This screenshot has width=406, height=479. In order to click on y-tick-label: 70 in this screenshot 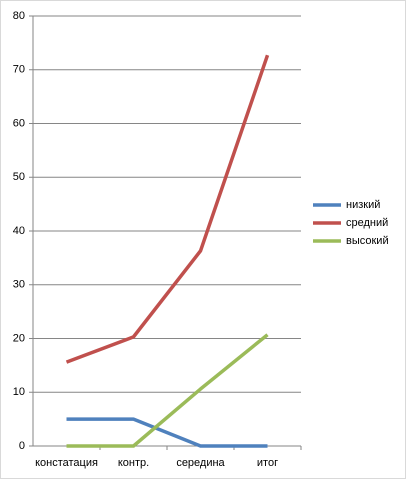, I will do `click(19, 70)`.